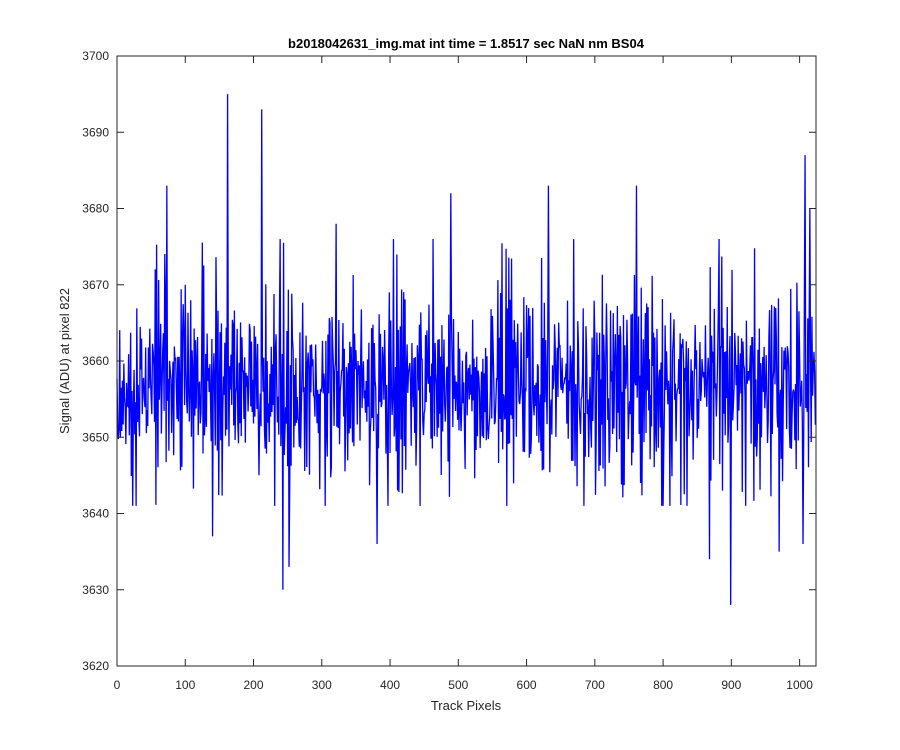  Describe the element at coordinates (95, 285) in the screenshot. I see `y-tick-label: 3670` at that location.